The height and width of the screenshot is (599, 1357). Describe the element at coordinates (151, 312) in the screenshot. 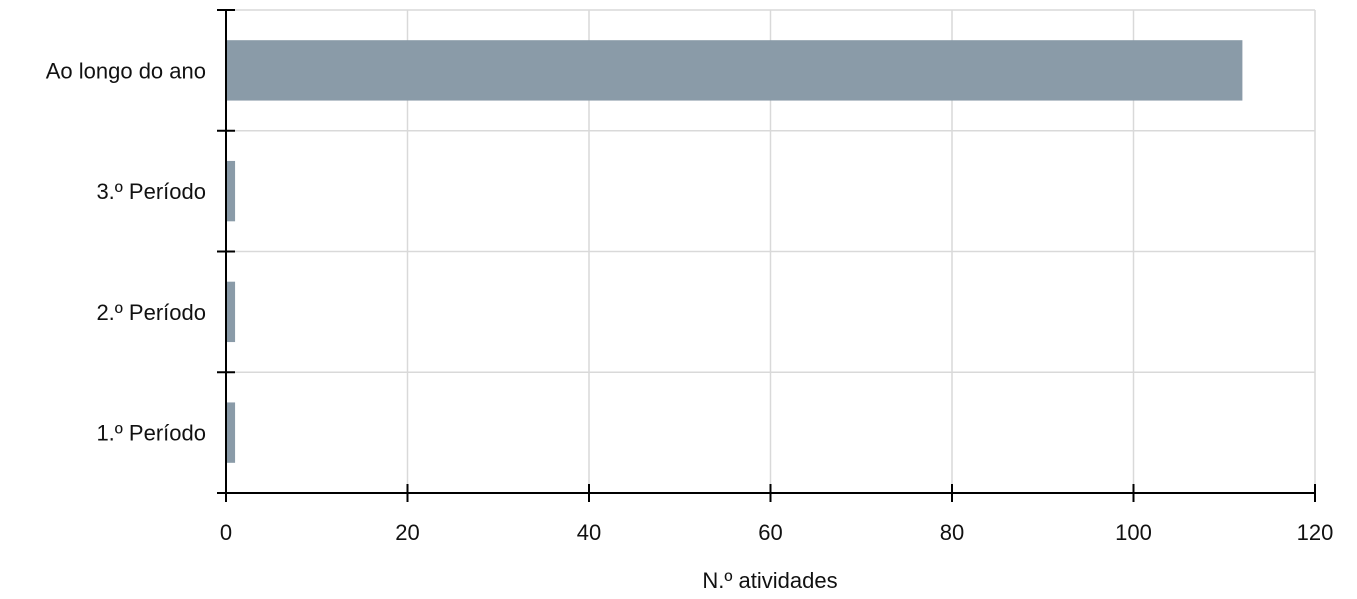

I see `y-tick-label: 2.º Período` at that location.